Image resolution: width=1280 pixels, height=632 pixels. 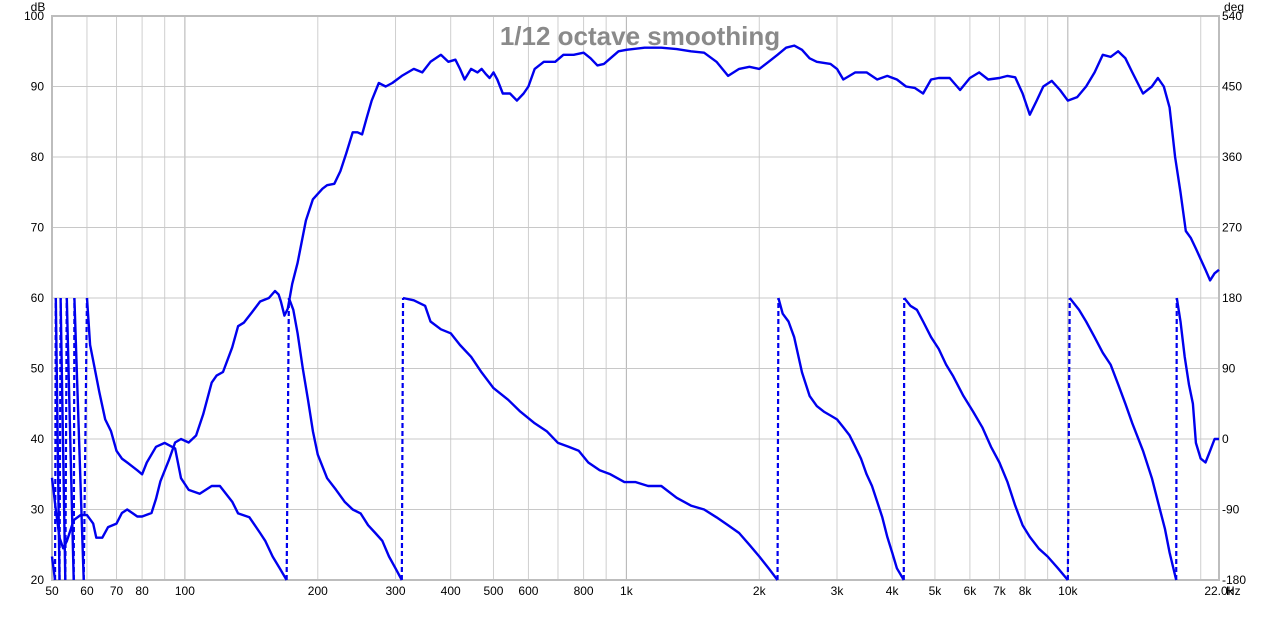 What do you see at coordinates (38, 87) in the screenshot?
I see `y-left-tick-label: 90` at bounding box center [38, 87].